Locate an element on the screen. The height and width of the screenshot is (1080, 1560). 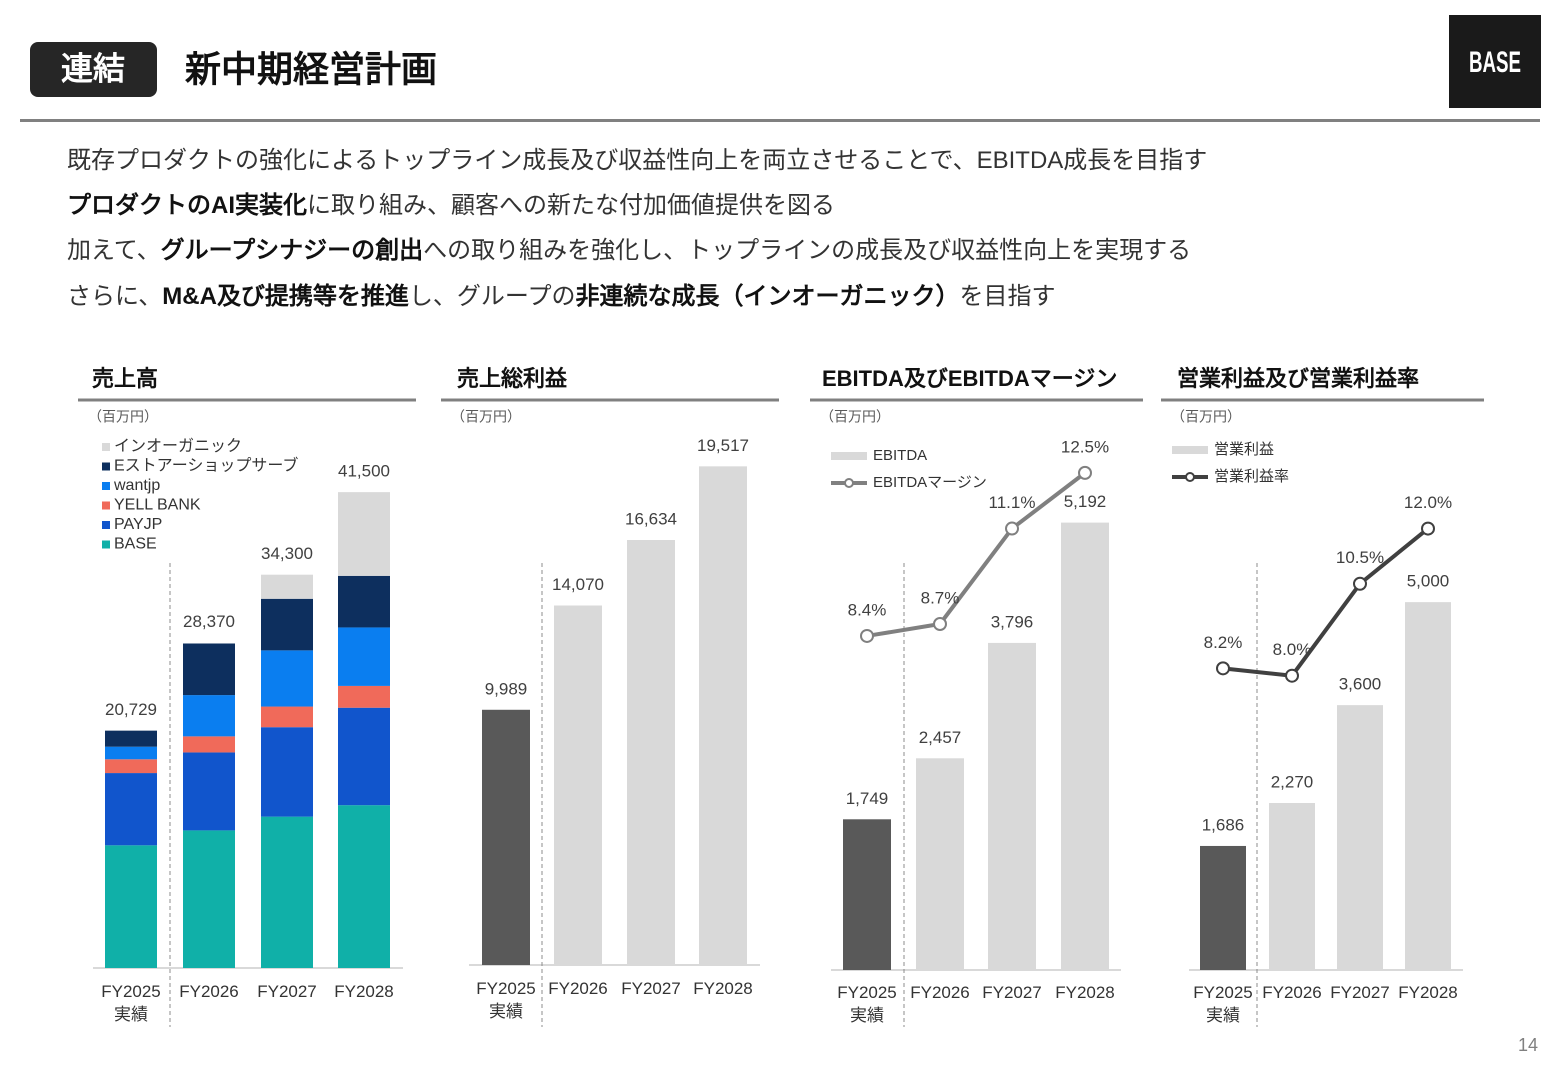
value-label: 10.5% is located at coordinates (1360, 557).